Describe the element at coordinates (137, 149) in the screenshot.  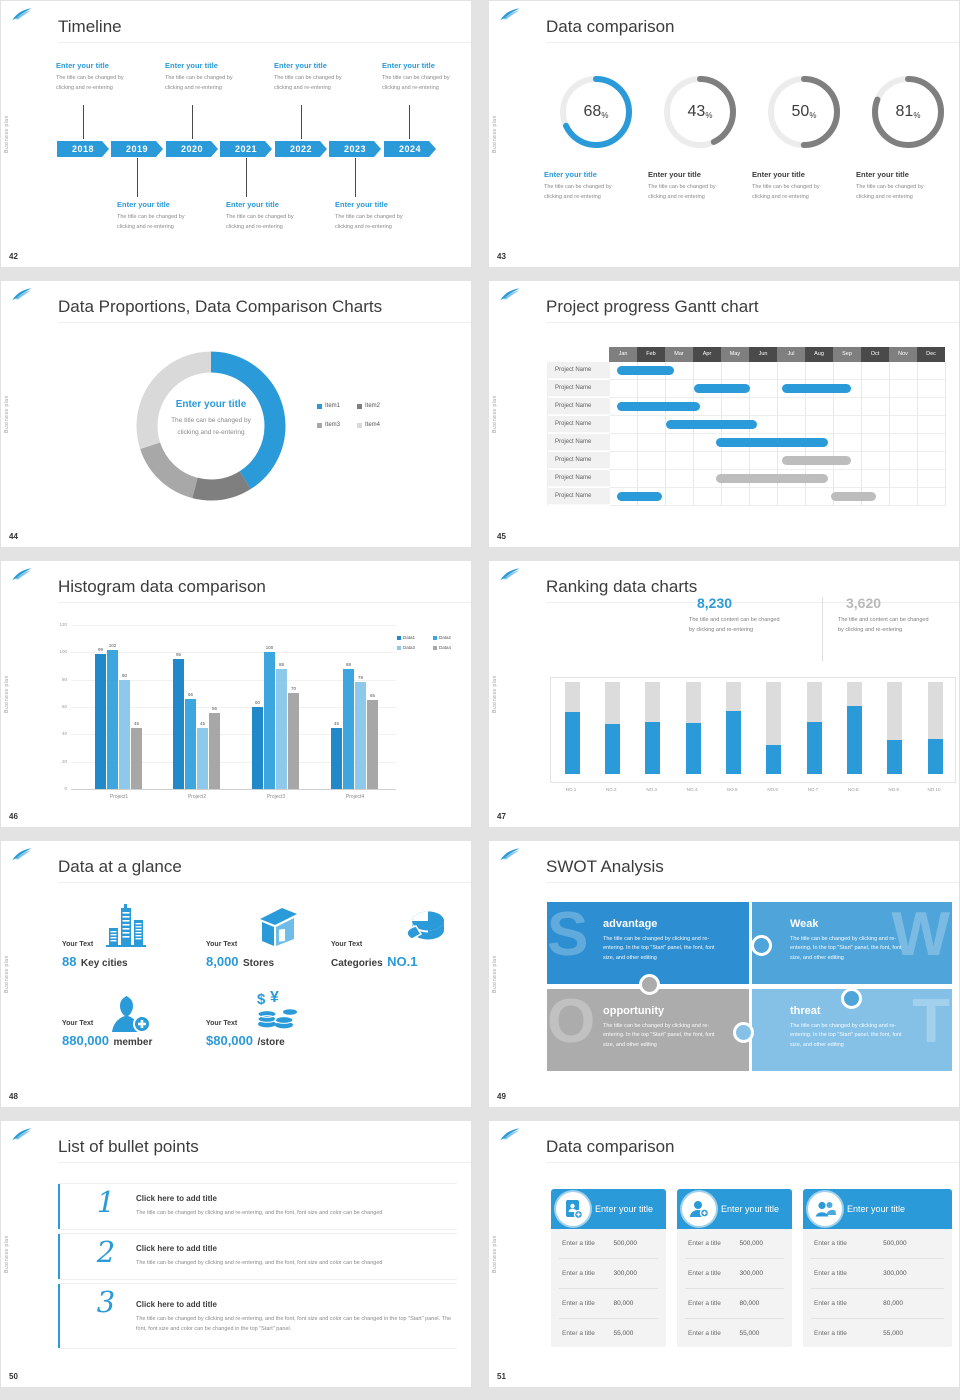
I see `timeline-year-chip: 2019` at that location.